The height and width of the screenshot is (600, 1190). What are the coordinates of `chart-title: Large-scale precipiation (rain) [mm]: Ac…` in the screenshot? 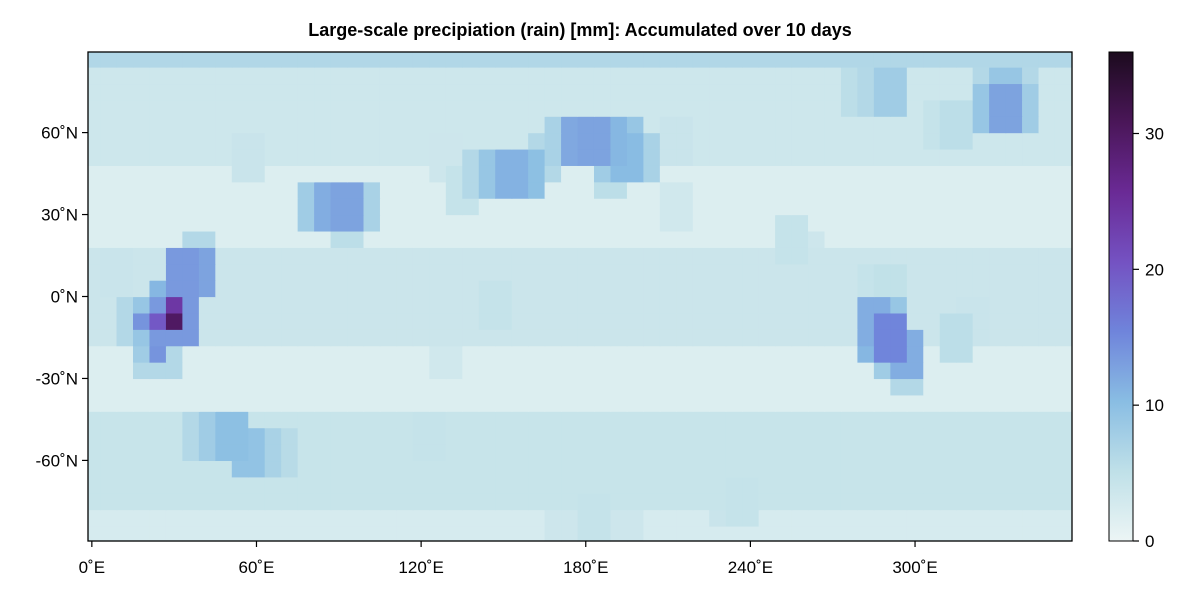 It's located at (580, 30).